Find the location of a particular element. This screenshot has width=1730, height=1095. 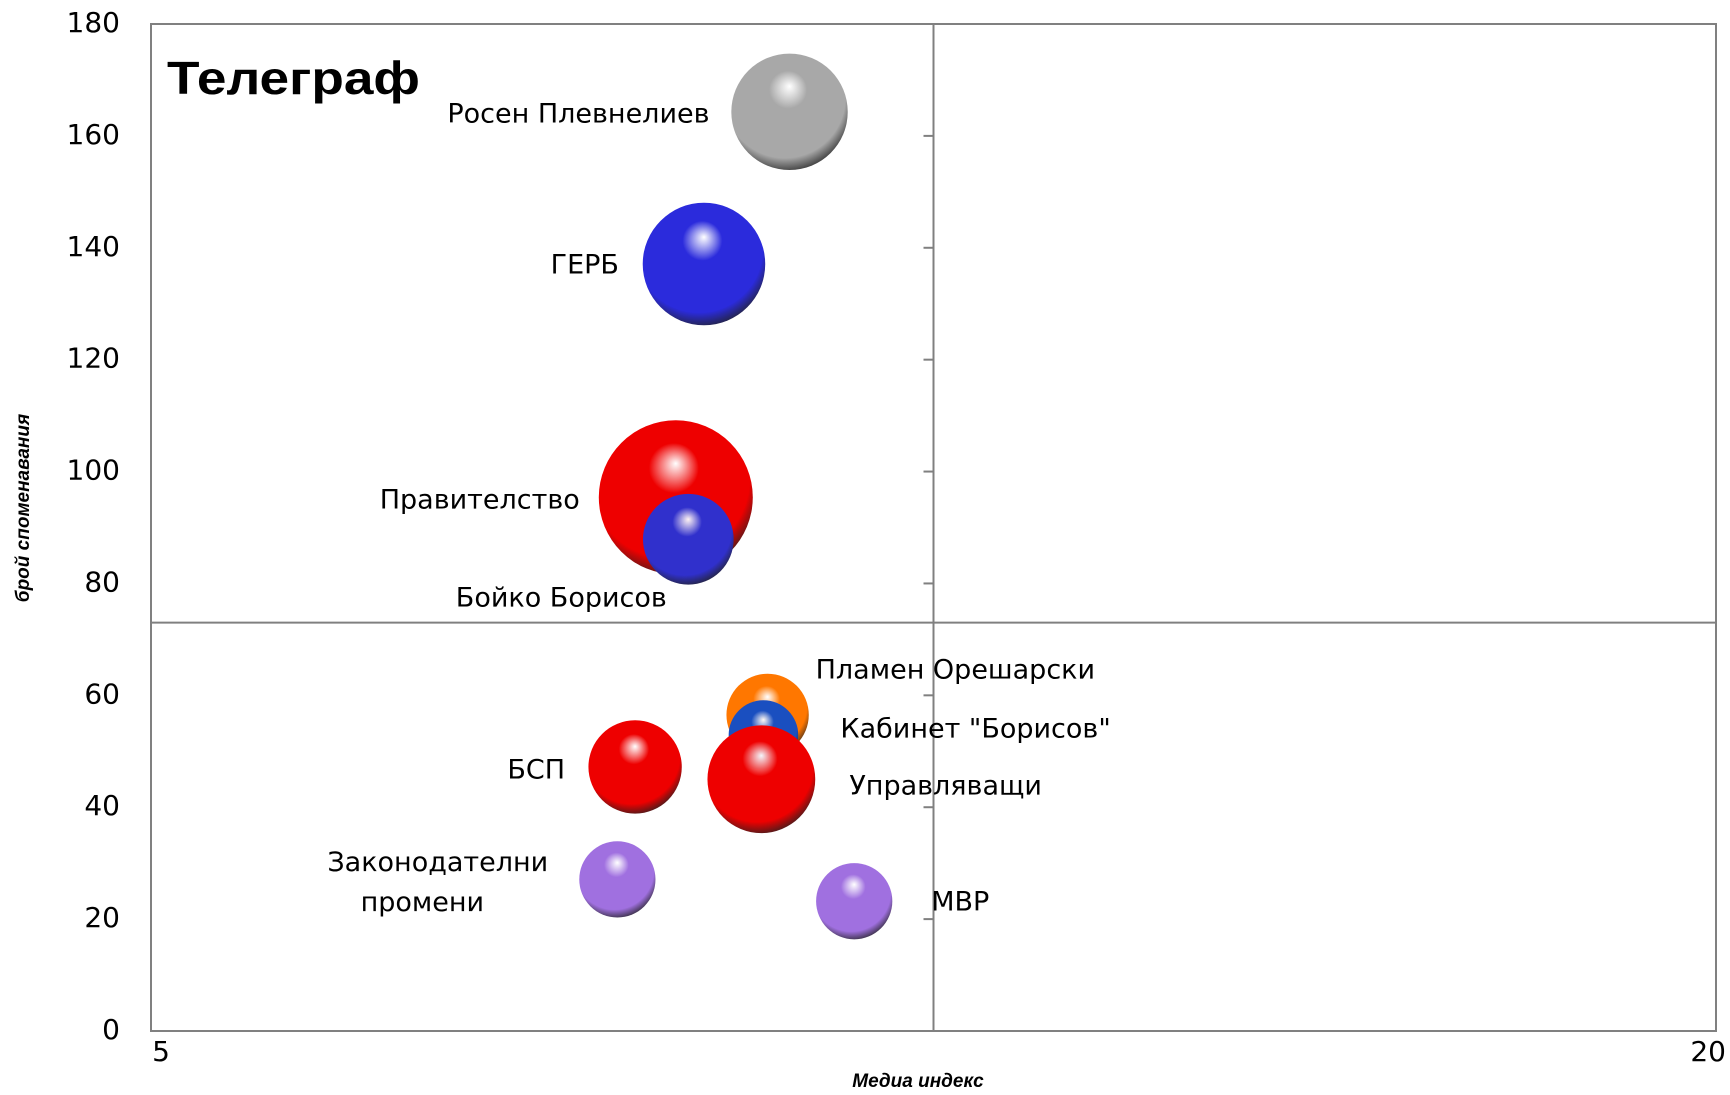

y-tick-label: 40 is located at coordinates (102, 805).